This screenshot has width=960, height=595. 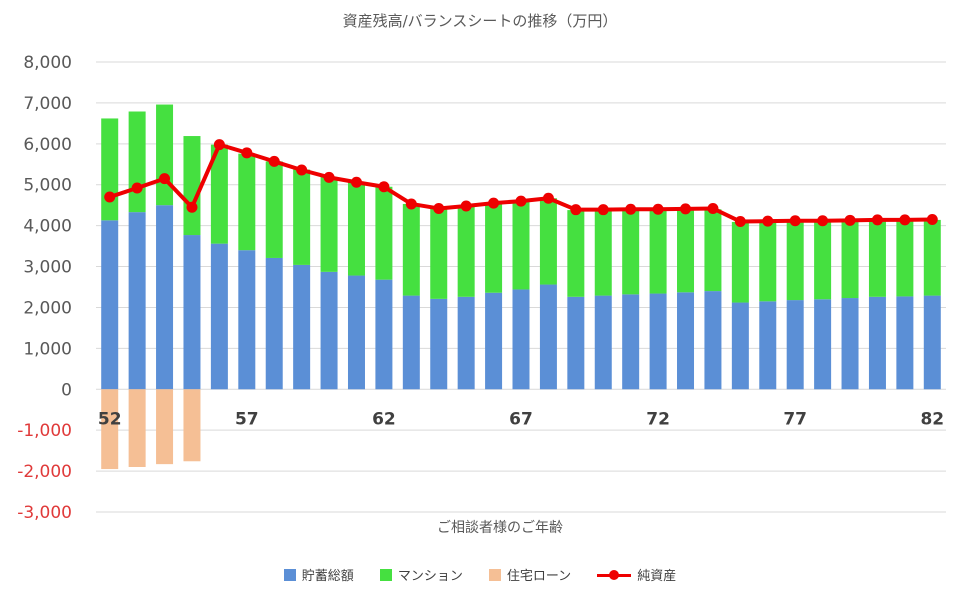 I want to click on y-tick-label: 6,000, so click(x=47, y=145).